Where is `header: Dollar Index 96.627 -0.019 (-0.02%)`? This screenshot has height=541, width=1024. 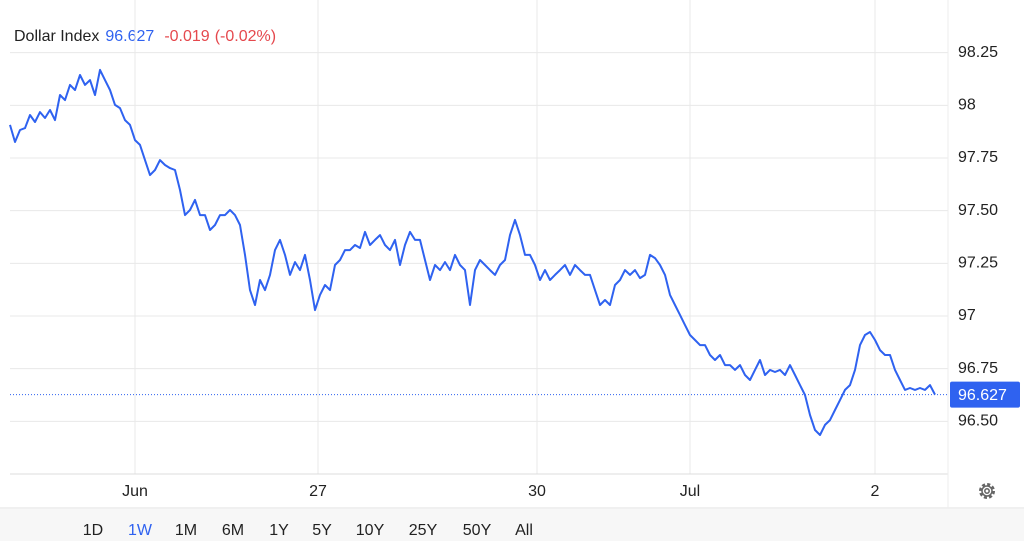 header: Dollar Index 96.627 -0.019 (-0.02%) is located at coordinates (145, 36).